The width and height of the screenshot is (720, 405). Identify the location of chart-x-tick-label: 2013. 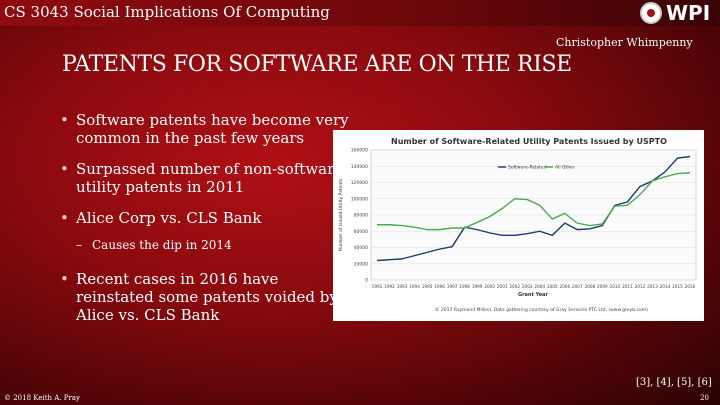
(652, 286).